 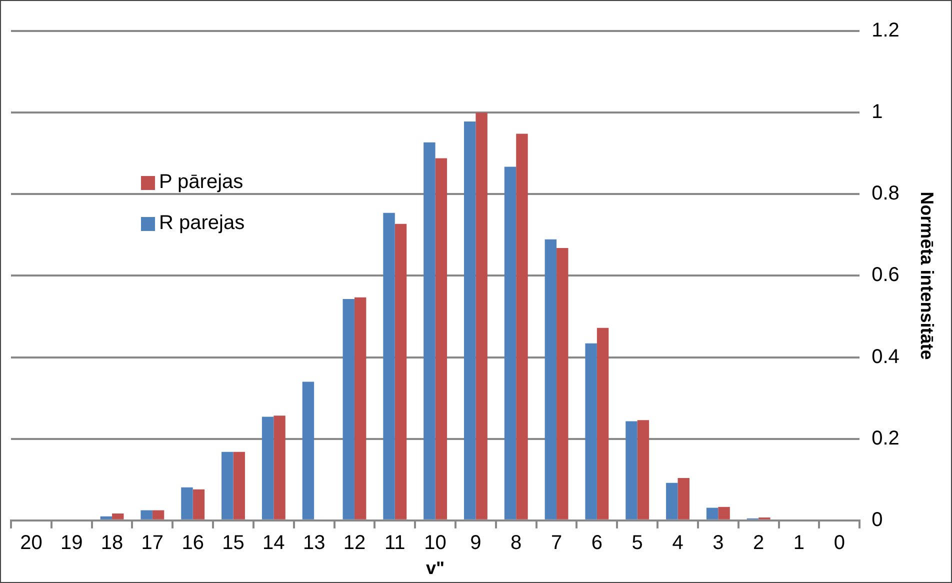 I want to click on legend-label: P pārejas, so click(x=201, y=182).